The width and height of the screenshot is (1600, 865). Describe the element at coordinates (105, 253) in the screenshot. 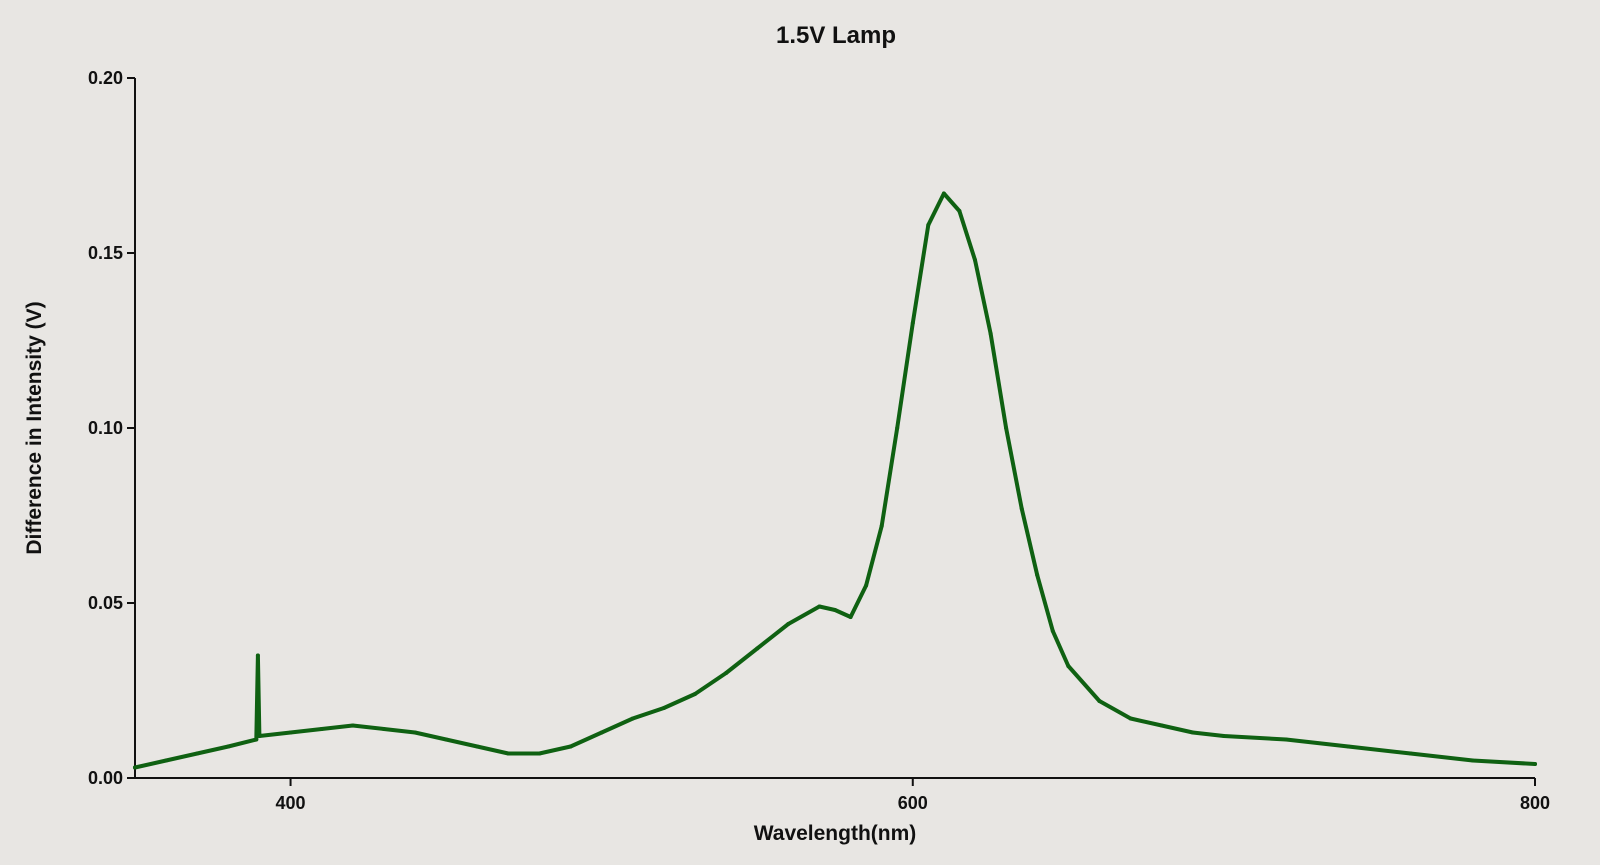

I see `y-tick-label: 0.15` at that location.